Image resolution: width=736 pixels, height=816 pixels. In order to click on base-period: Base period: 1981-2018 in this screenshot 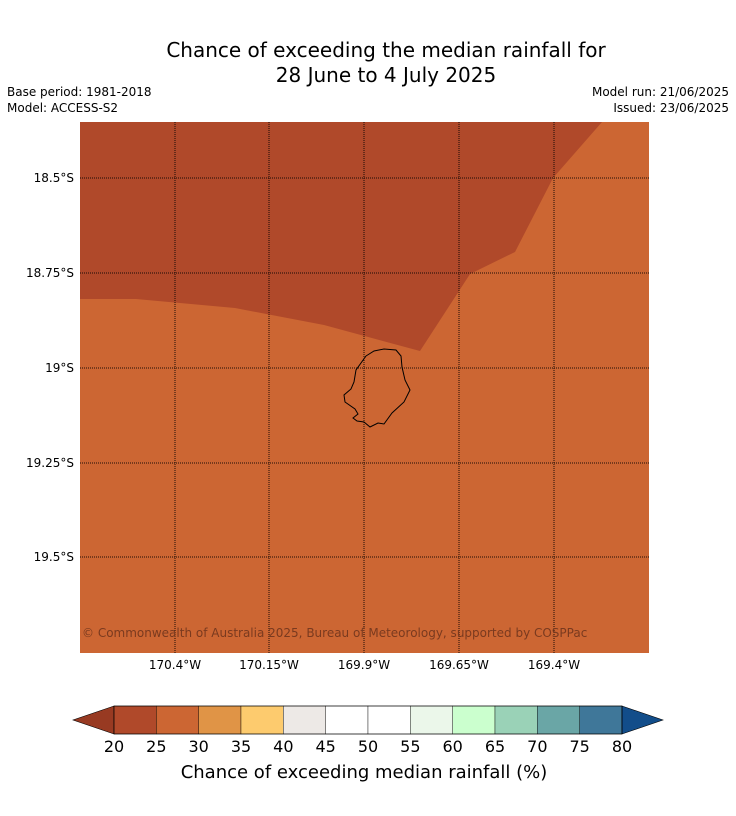, I will do `click(79, 92)`.